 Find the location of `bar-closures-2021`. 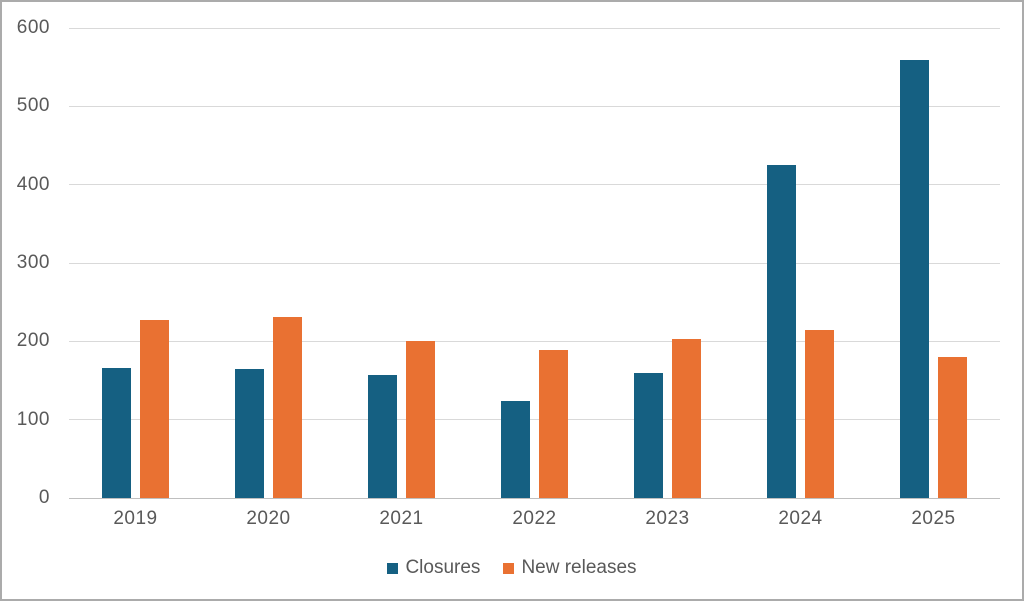

bar-closures-2021 is located at coordinates (382, 436).